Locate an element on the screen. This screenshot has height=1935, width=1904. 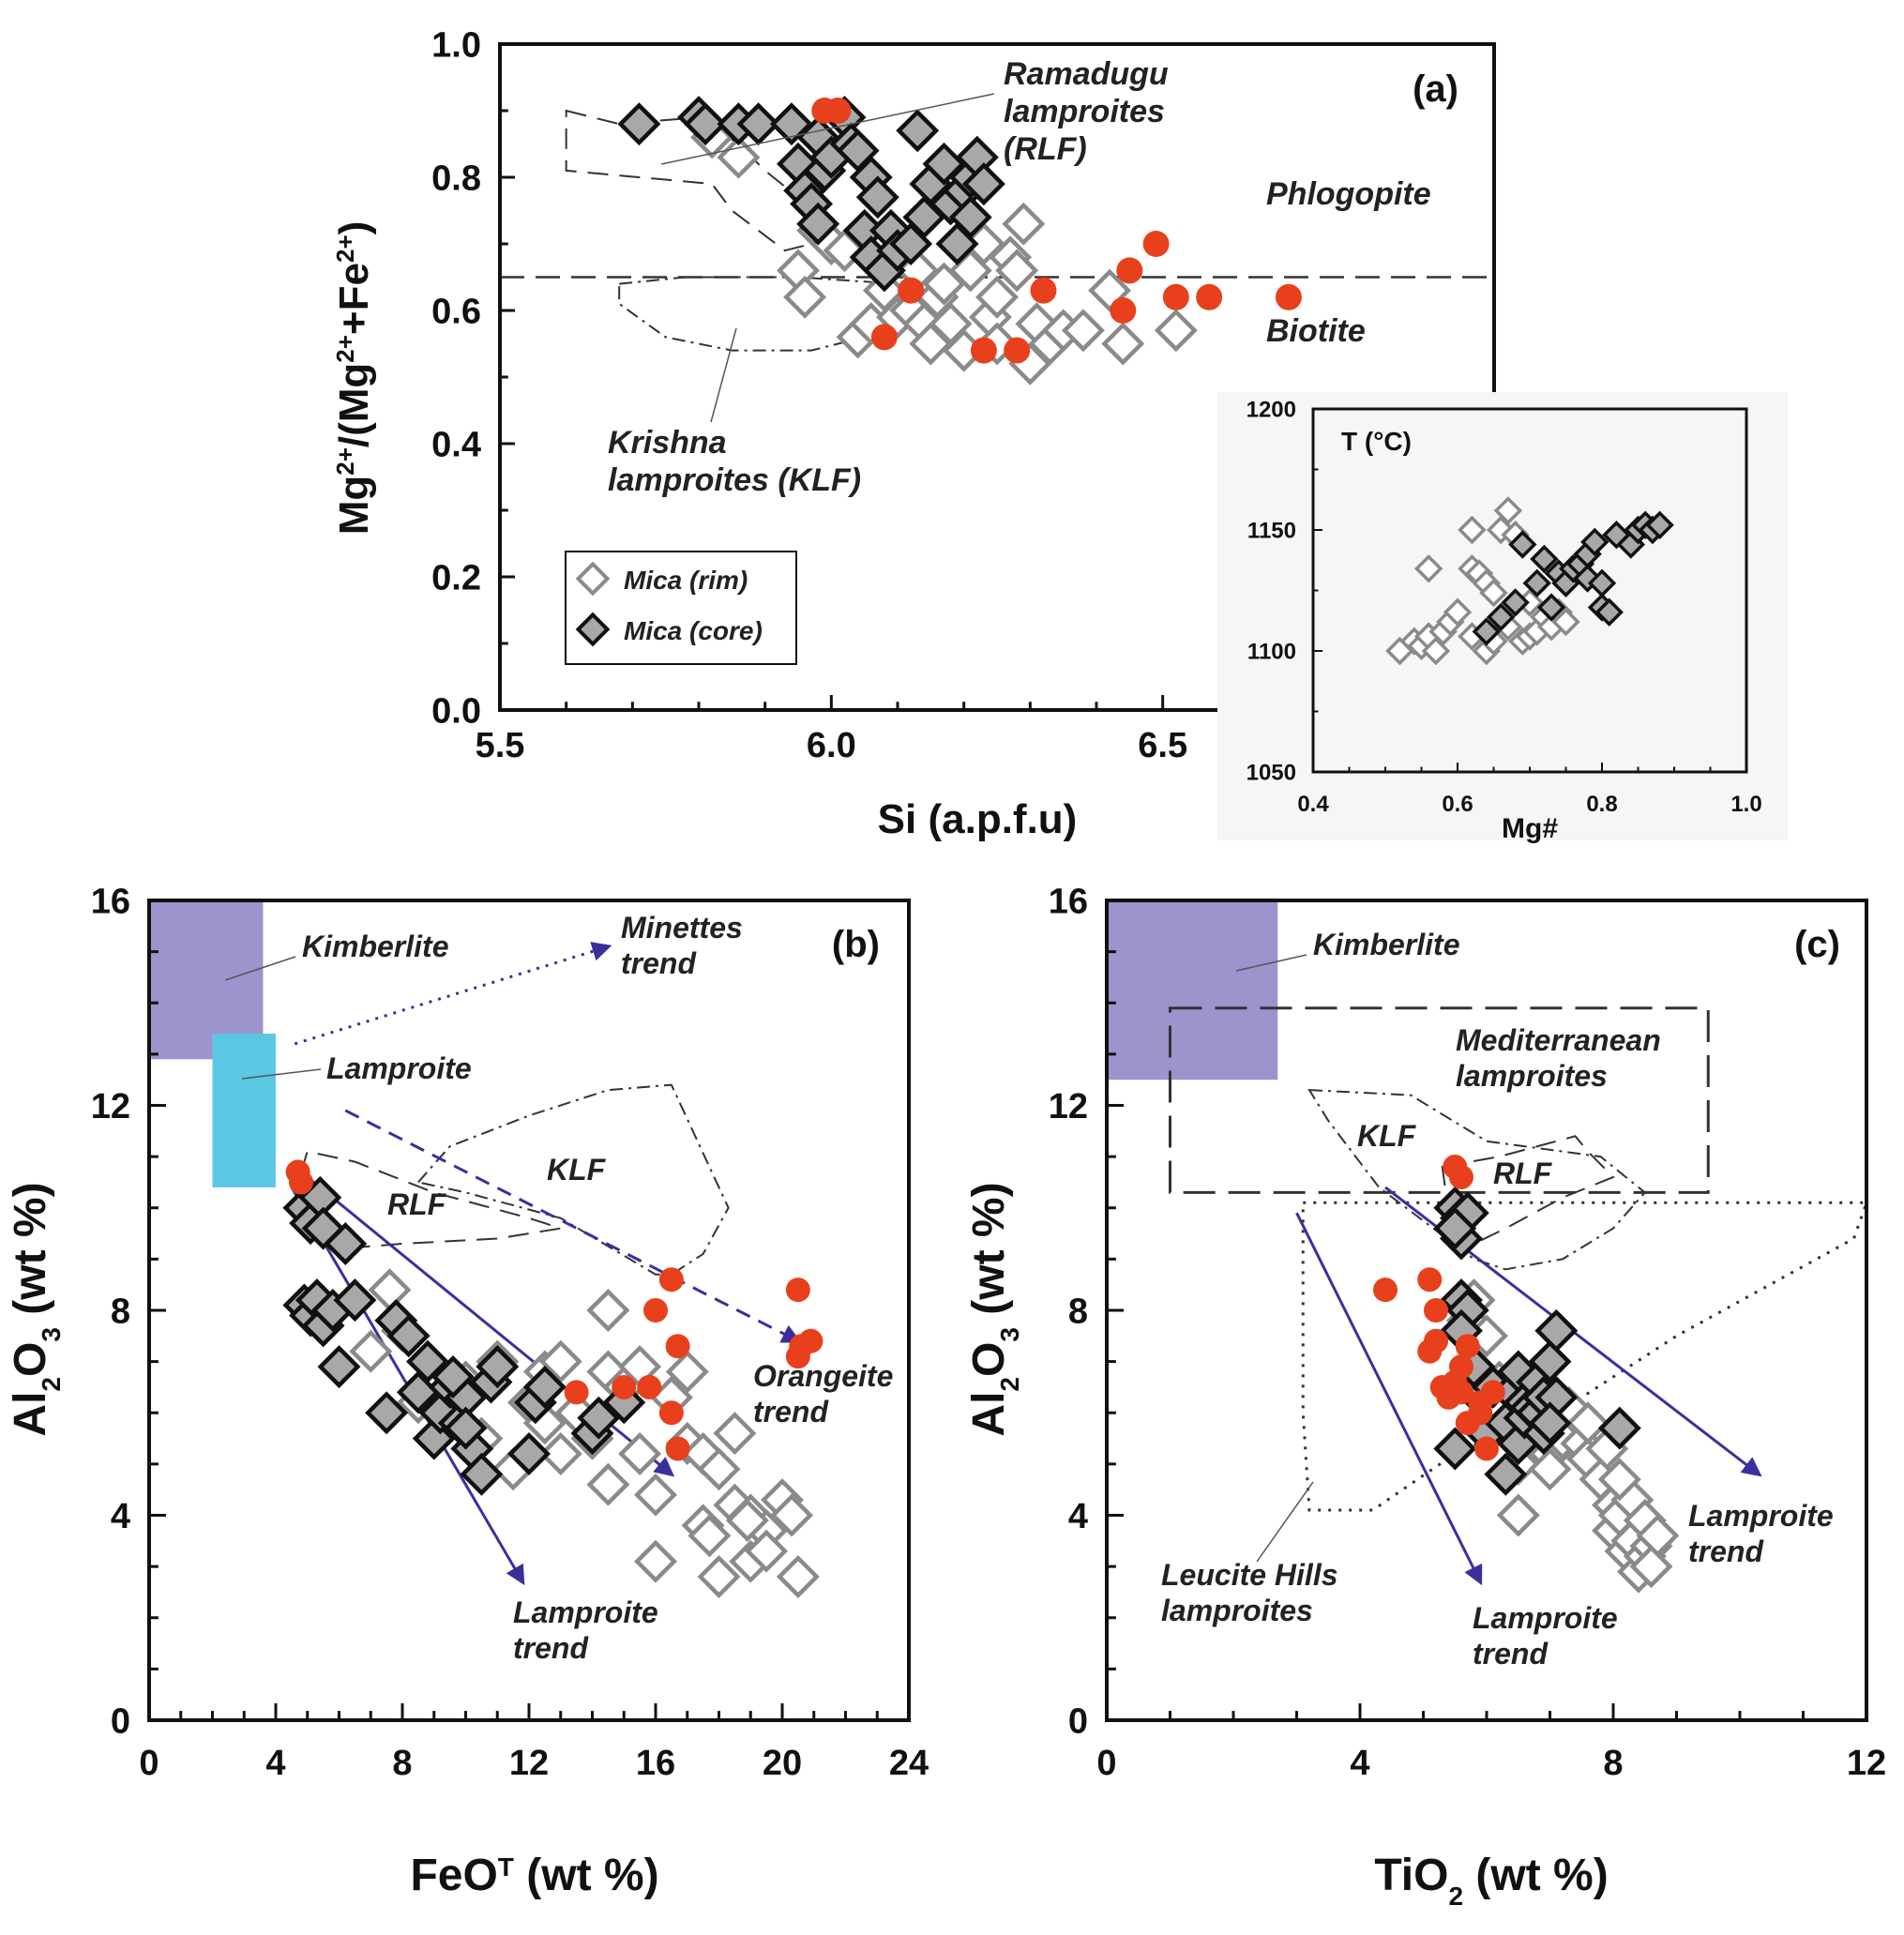
a-label-phlogopite: Phlogopite is located at coordinates (1348, 194).